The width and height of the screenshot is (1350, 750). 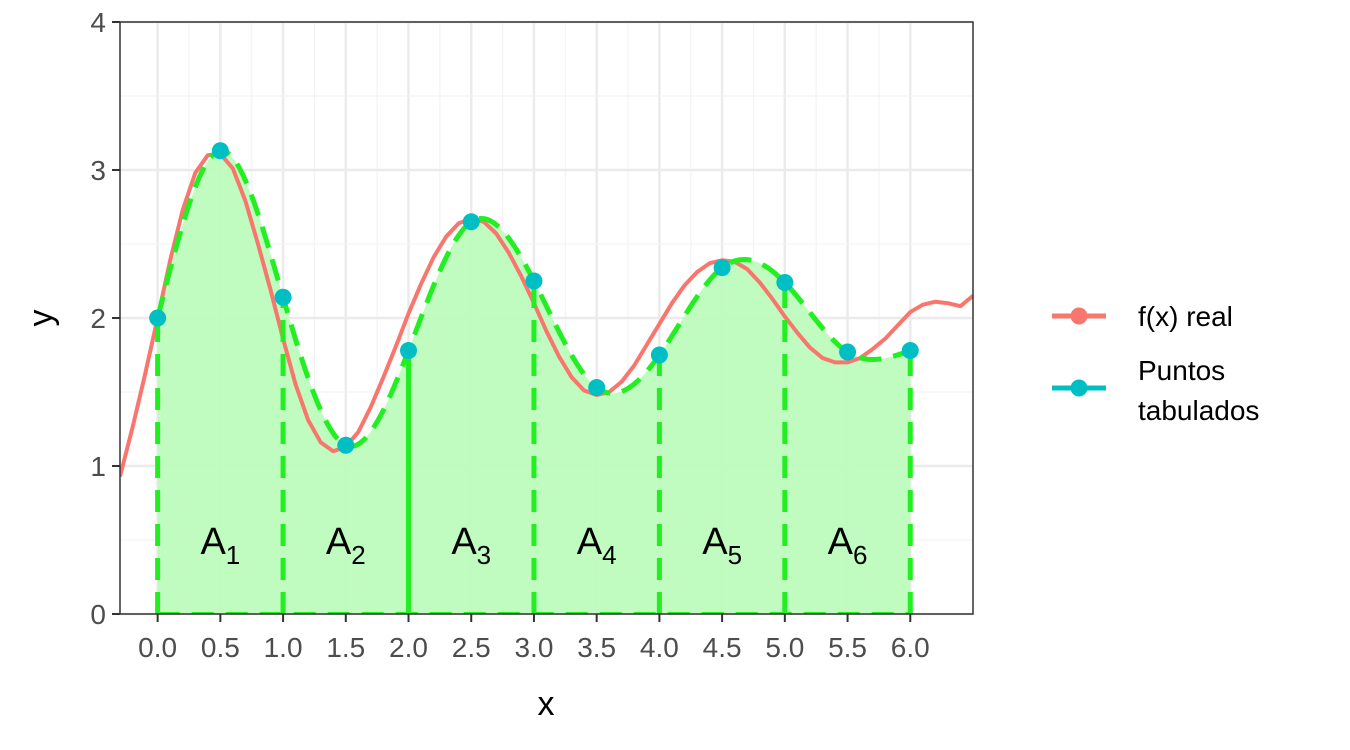 What do you see at coordinates (533, 647) in the screenshot?
I see `x-tick-label: 3.0` at bounding box center [533, 647].